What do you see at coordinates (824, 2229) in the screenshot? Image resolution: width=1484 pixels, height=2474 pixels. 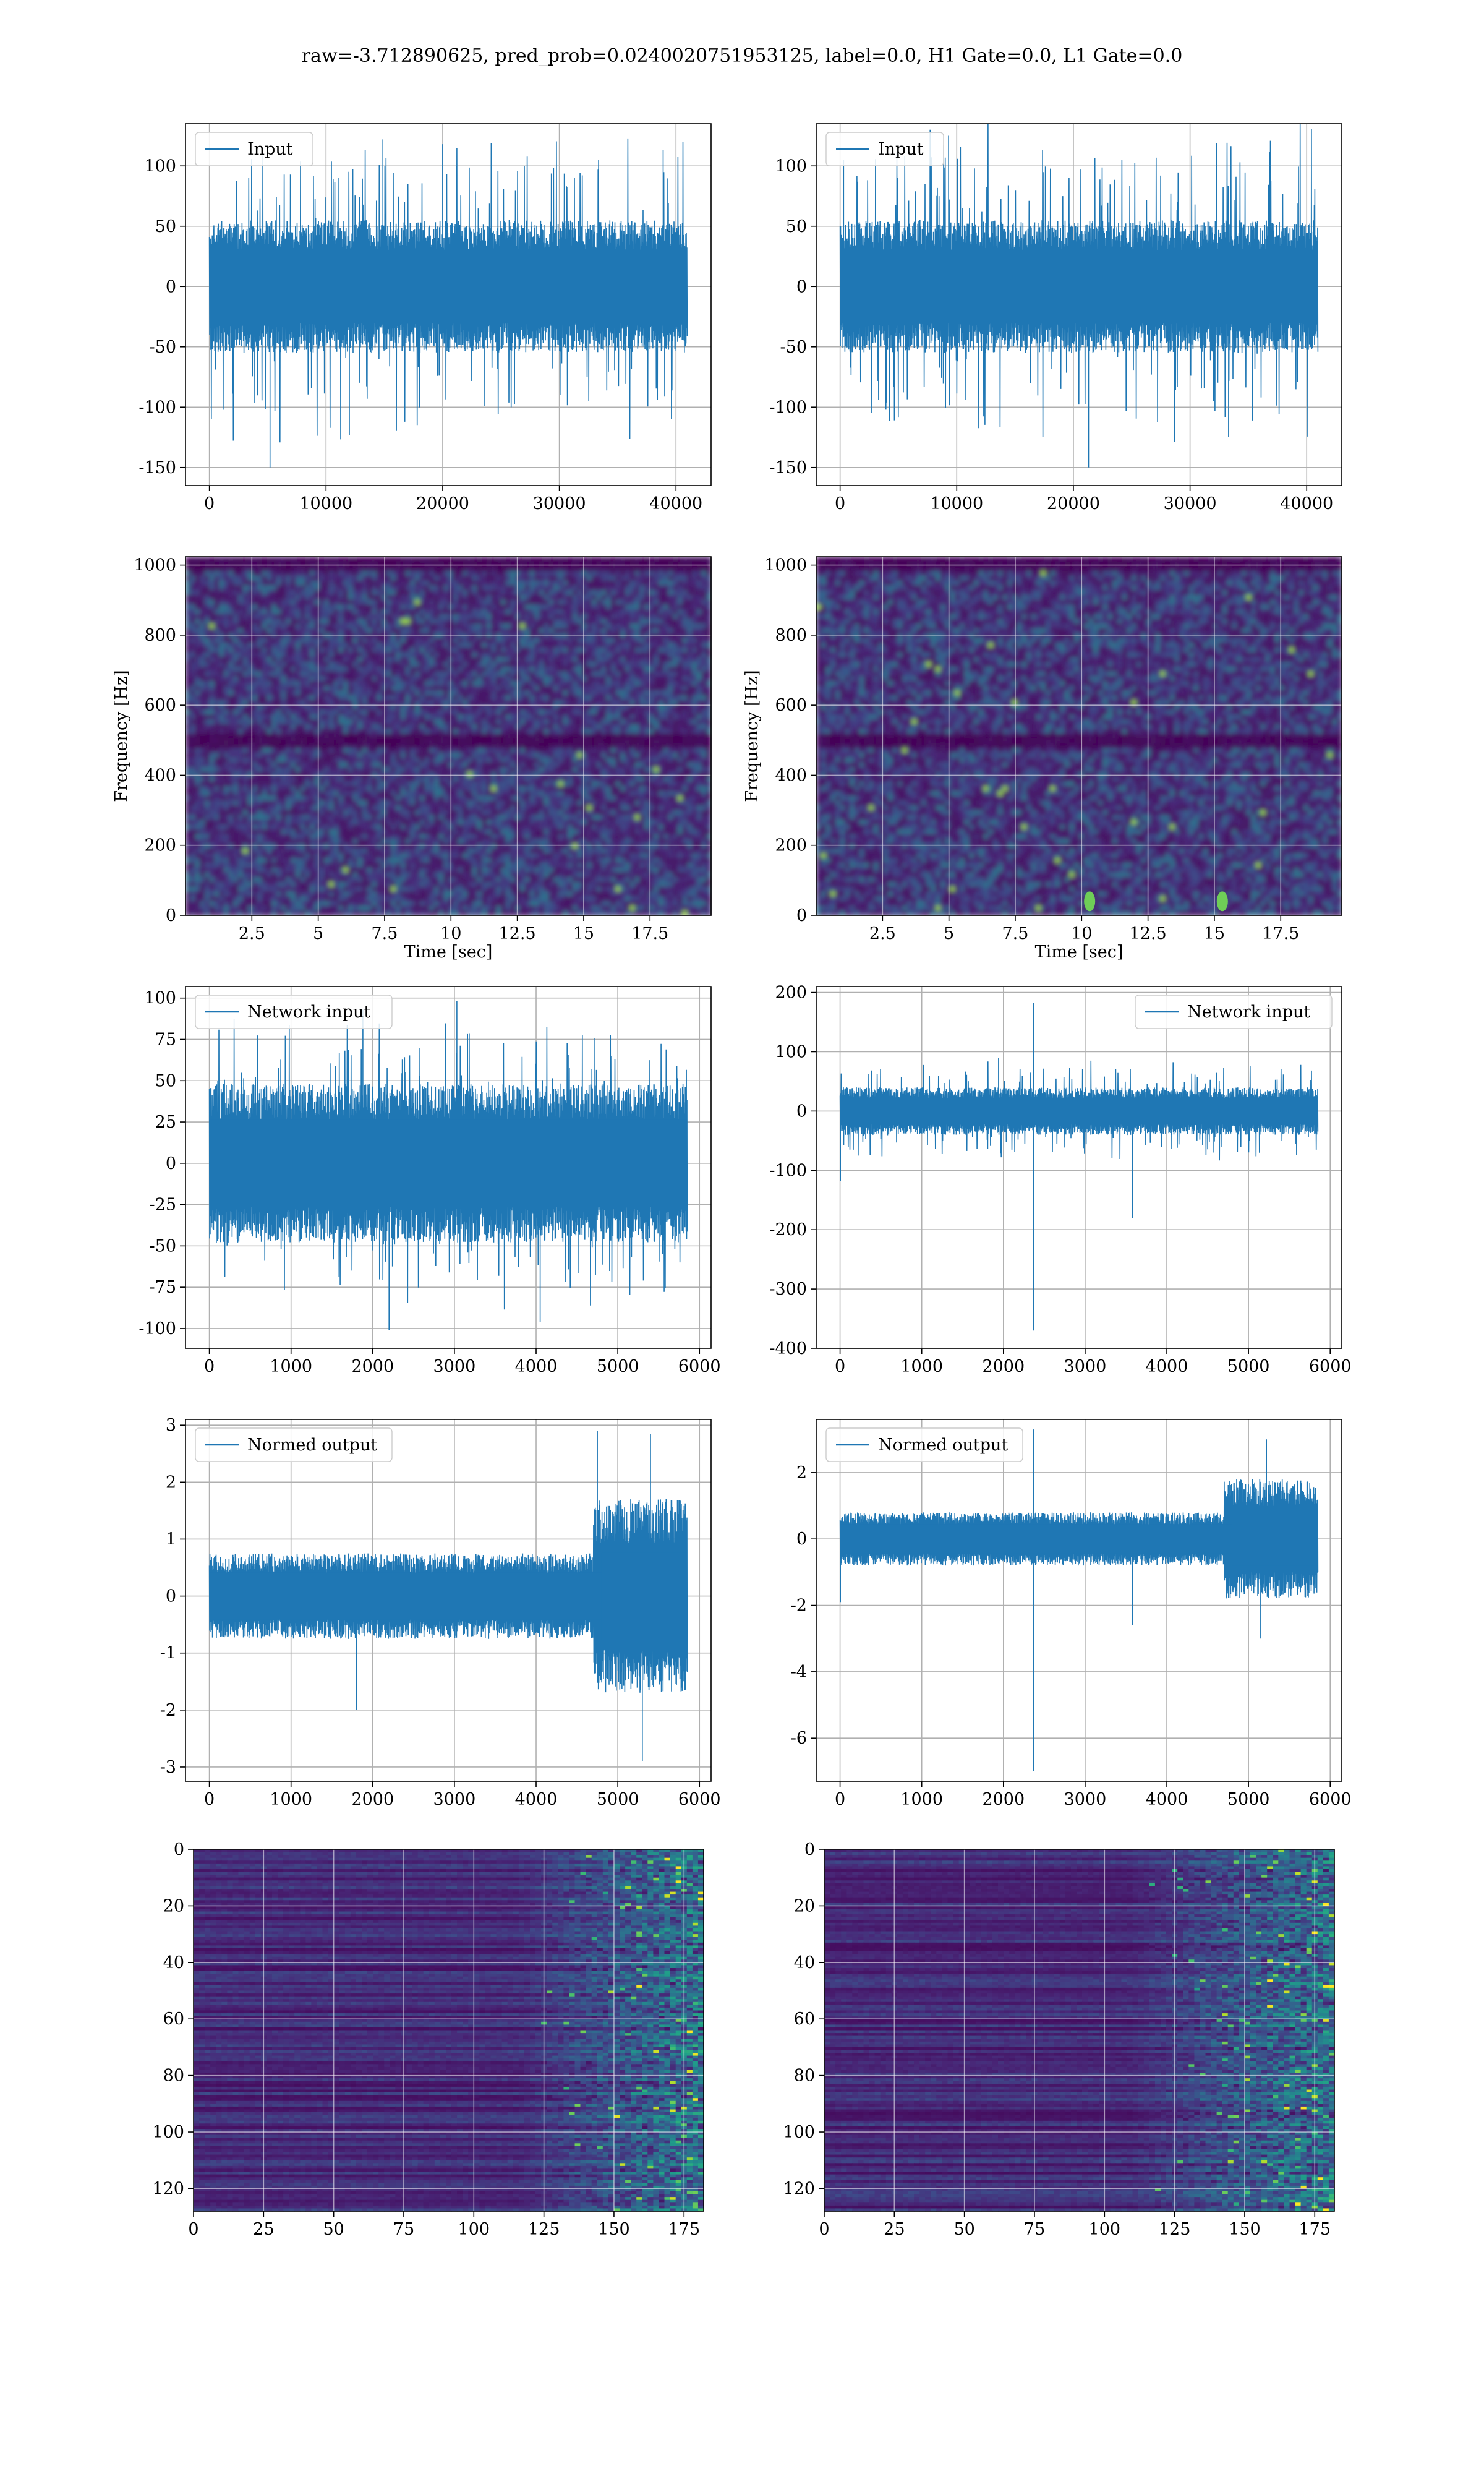 I see `l1-feature-map-xtick-label: 0` at bounding box center [824, 2229].